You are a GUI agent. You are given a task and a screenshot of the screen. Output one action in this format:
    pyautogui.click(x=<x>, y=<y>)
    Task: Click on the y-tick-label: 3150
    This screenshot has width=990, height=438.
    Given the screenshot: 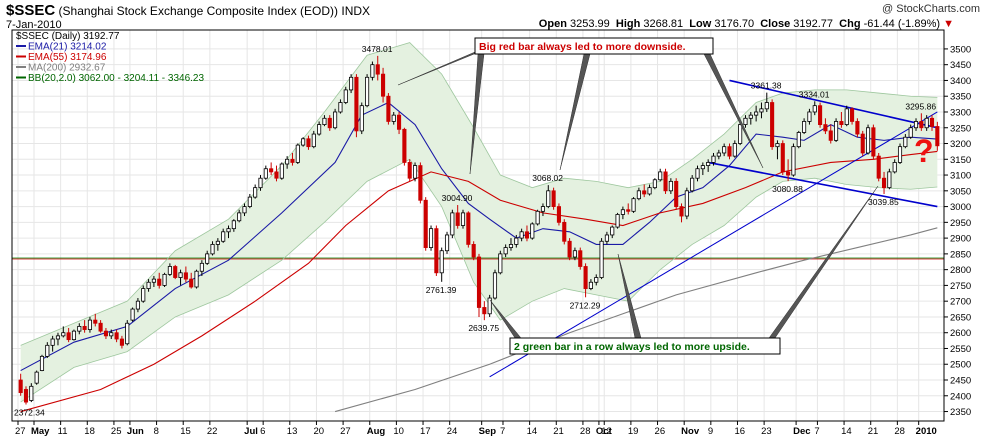 What is the action you would take?
    pyautogui.click(x=960, y=160)
    